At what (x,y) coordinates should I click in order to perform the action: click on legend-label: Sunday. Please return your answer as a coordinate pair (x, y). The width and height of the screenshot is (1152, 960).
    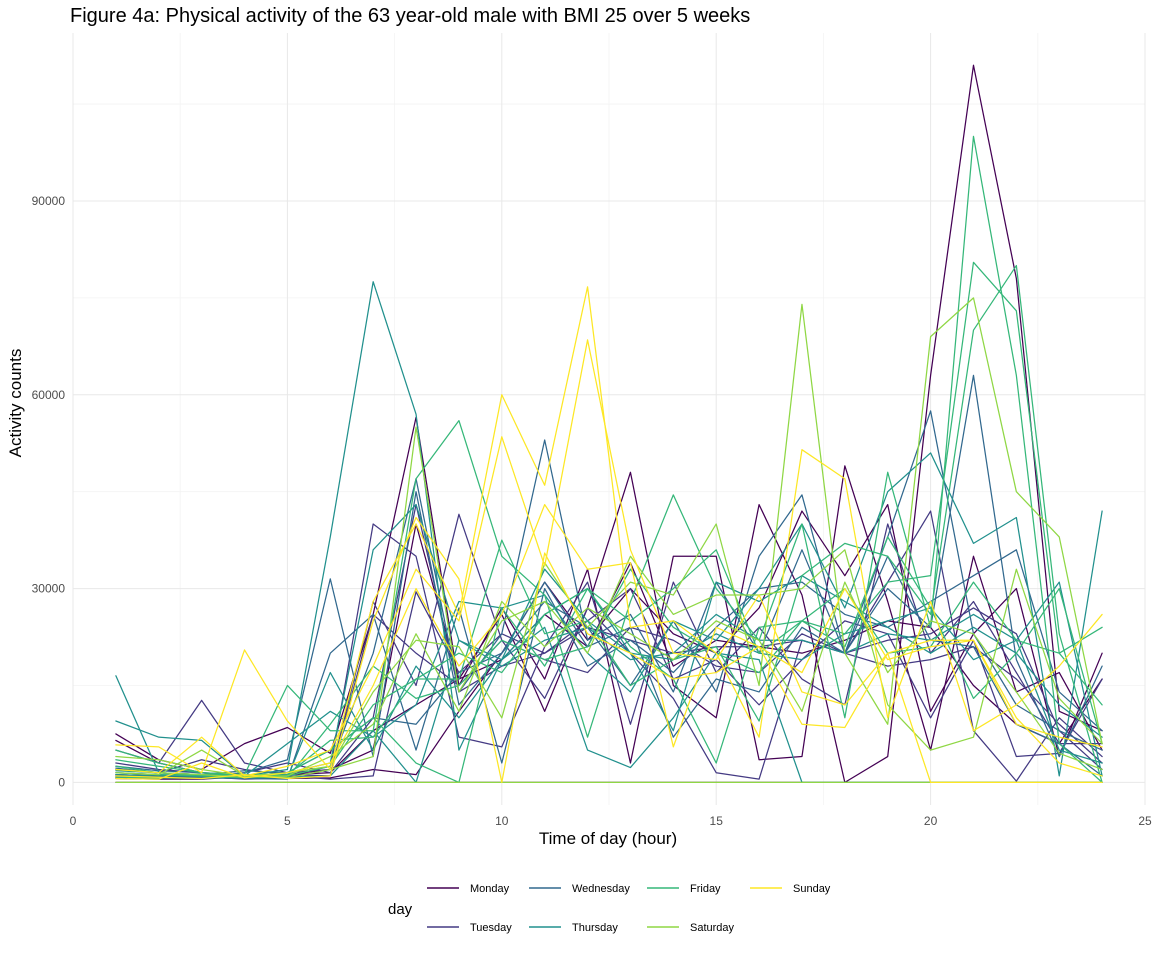
    Looking at the image, I should click on (812, 889).